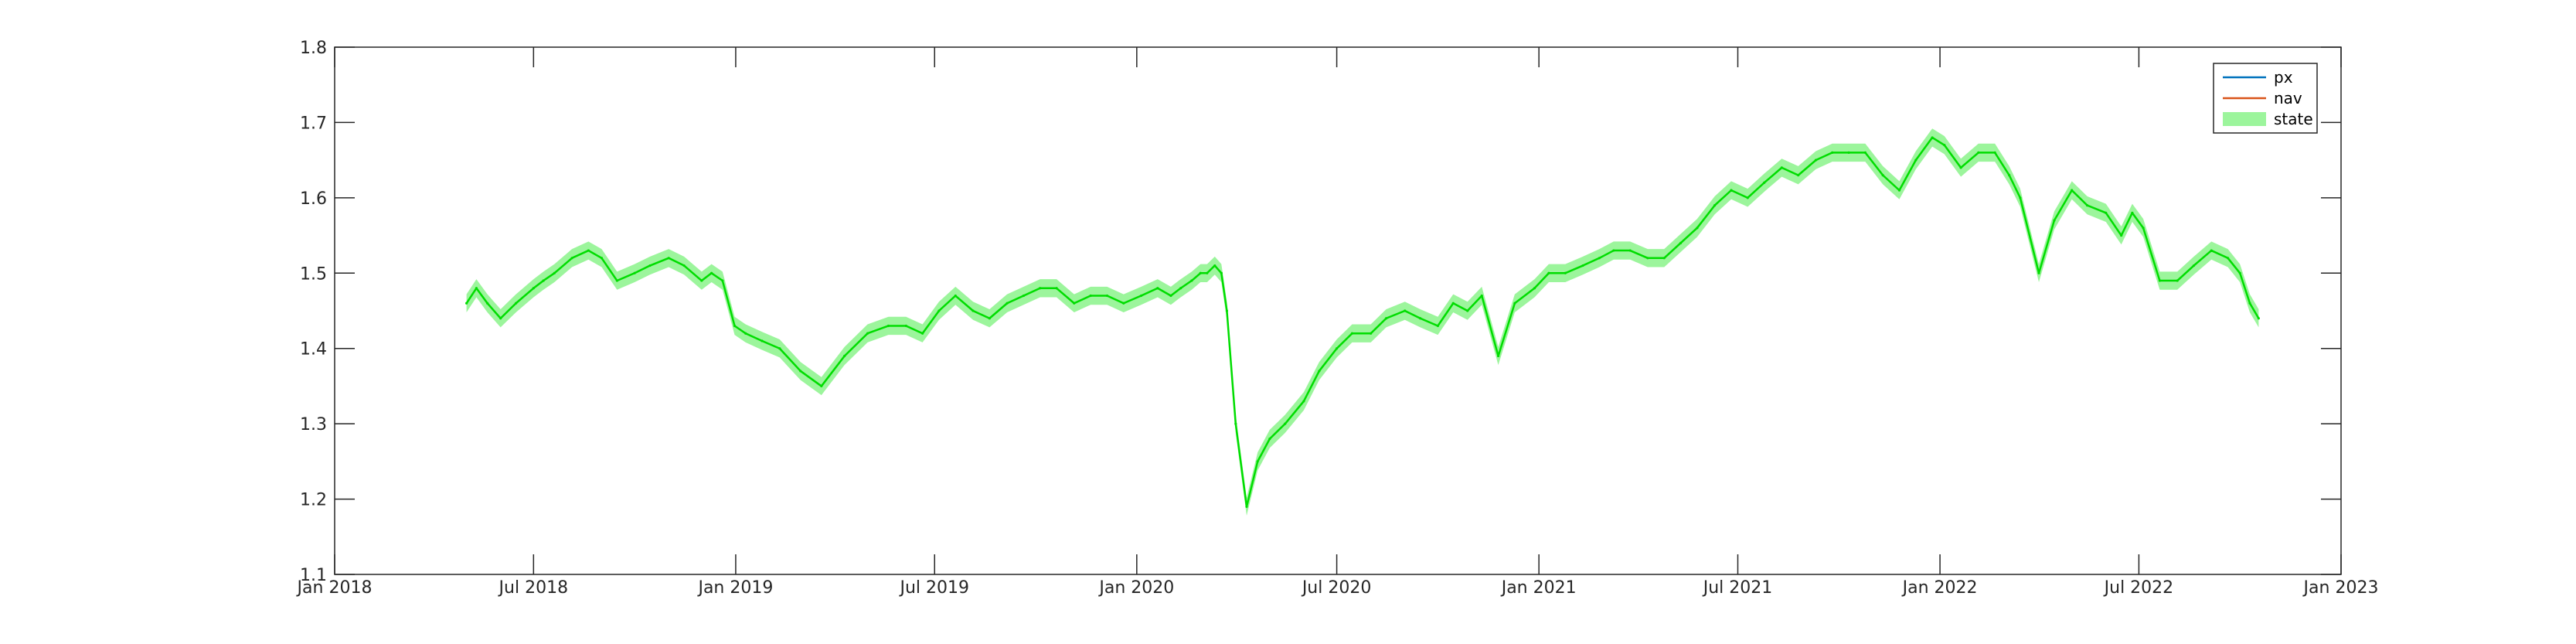 This screenshot has width=2576, height=644. What do you see at coordinates (2138, 588) in the screenshot?
I see `x-tick-label: Jul 2022` at bounding box center [2138, 588].